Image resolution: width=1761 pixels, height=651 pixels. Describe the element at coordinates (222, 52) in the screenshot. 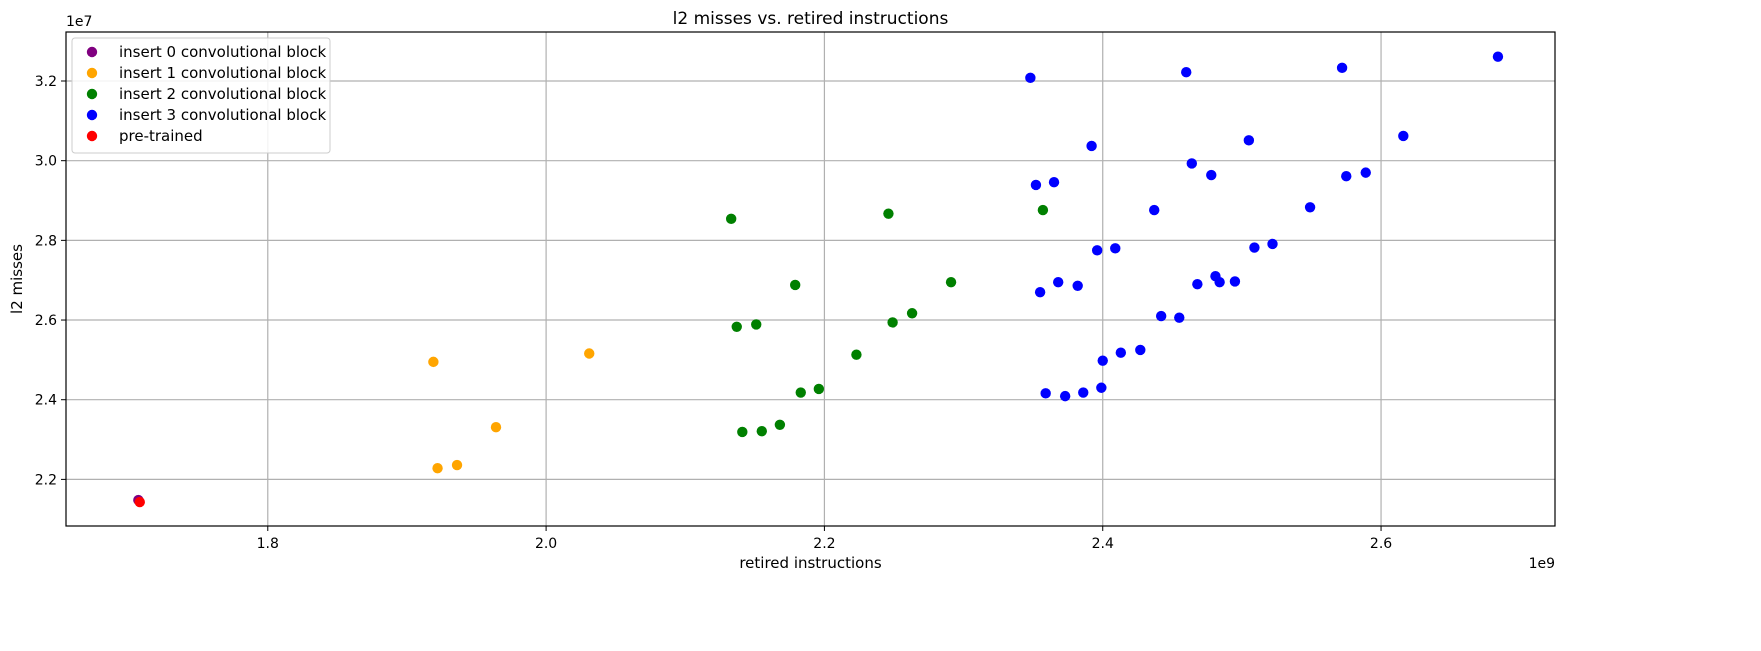

I see `legend-label: insert 0 convolutional block` at that location.